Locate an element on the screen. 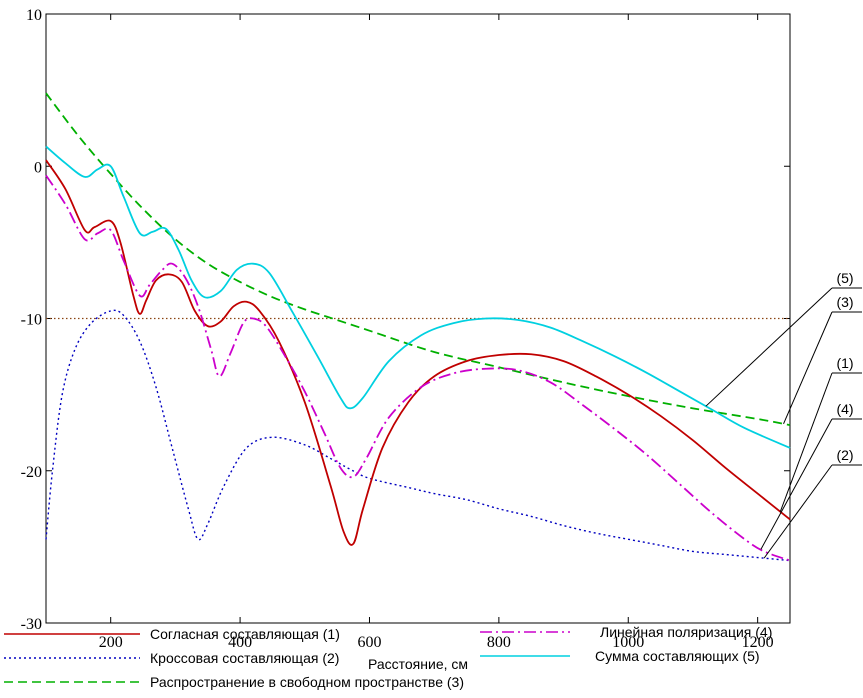 This screenshot has height=698, width=863. x-axis-label: Расстояние, см is located at coordinates (418, 664).